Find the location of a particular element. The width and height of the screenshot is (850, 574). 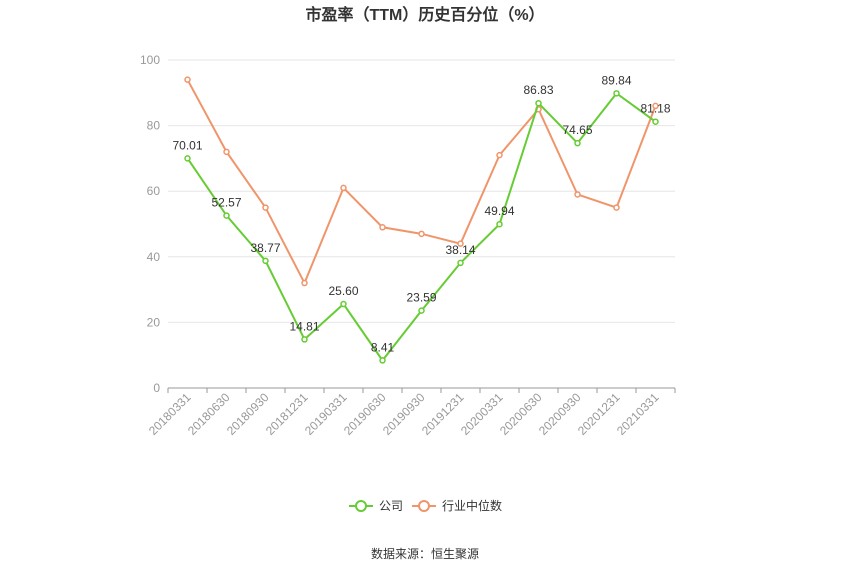

data-label: 38.77 is located at coordinates (265, 248).